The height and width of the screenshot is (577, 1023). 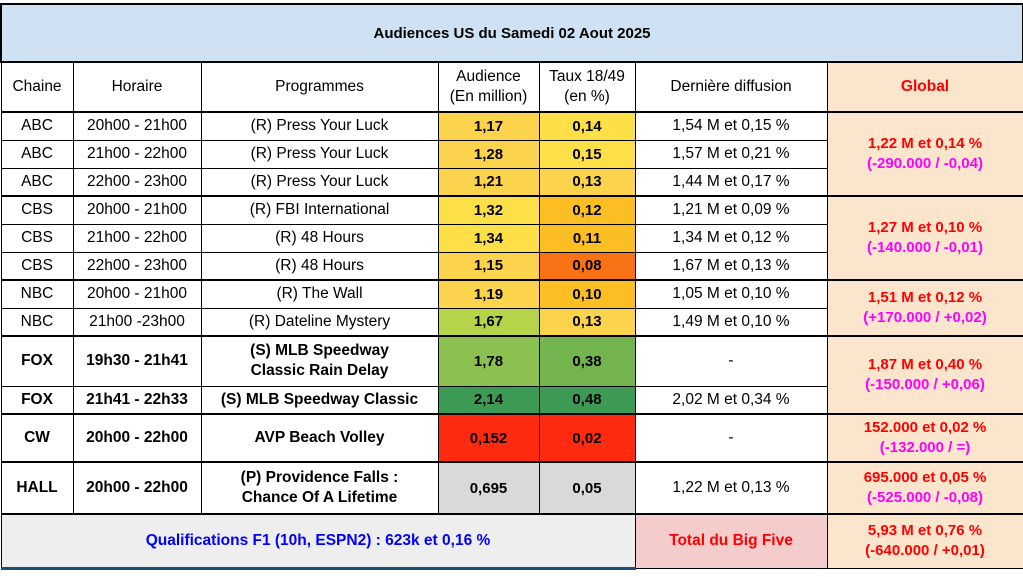 What do you see at coordinates (488, 266) in the screenshot?
I see `cell-audience: 1,15` at bounding box center [488, 266].